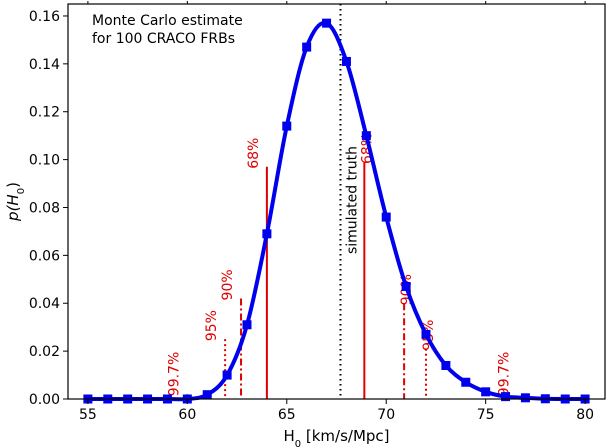 The height and width of the screenshot is (448, 607). I want to click on y-tick-label-0.02: 0.02, so click(44, 352).